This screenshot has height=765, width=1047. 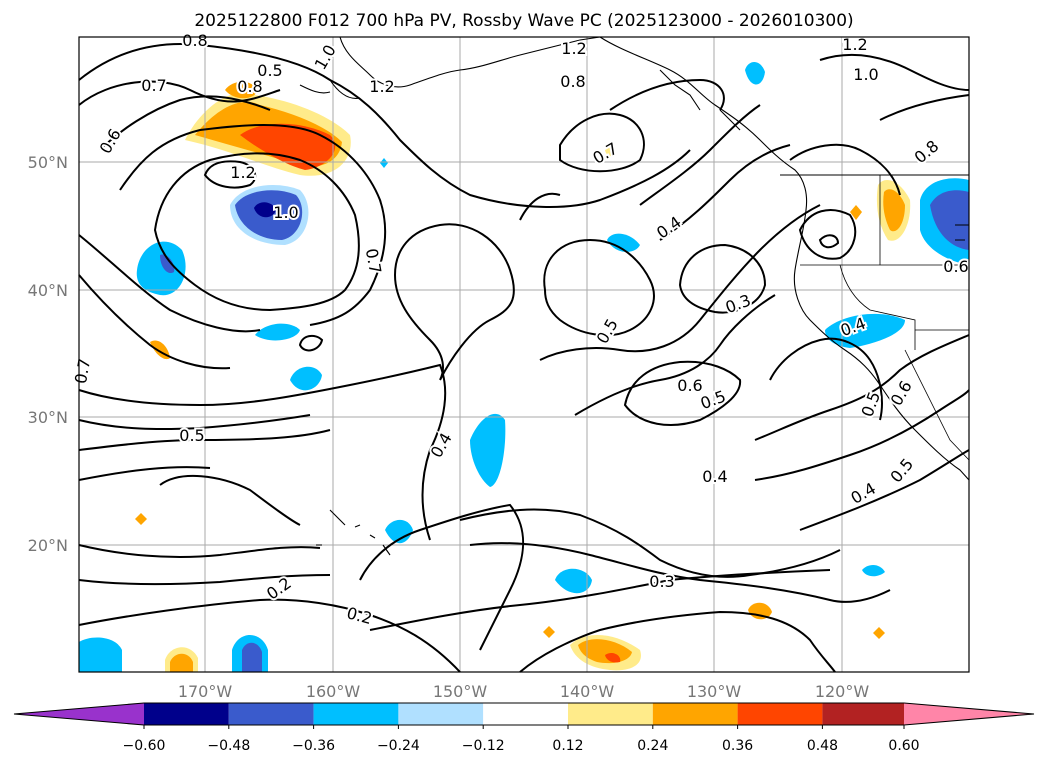 What do you see at coordinates (460, 691) in the screenshot?
I see `lon-label-150w: 150°W` at bounding box center [460, 691].